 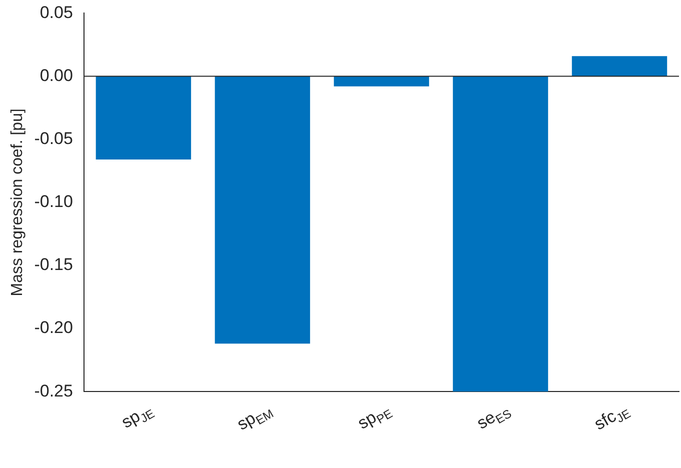 What do you see at coordinates (53, 264) in the screenshot?
I see `y-tick-label: -0.15` at bounding box center [53, 264].